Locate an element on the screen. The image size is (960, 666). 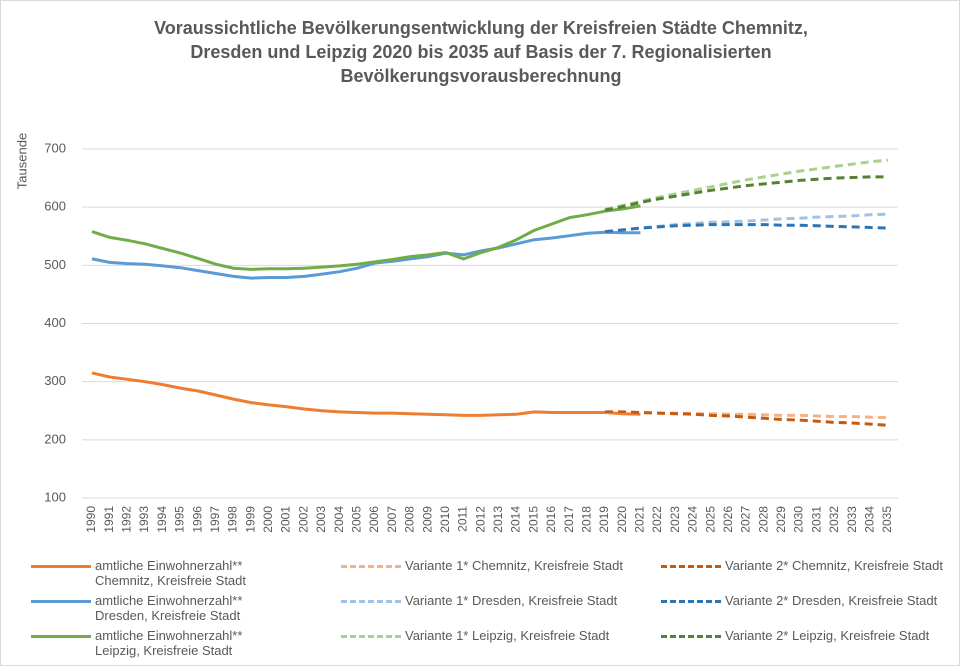
y-tick-label: 300 is located at coordinates (55, 380).